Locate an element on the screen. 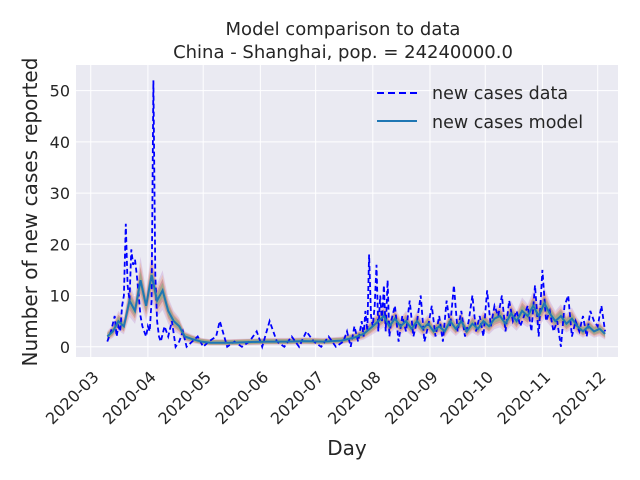 The height and width of the screenshot is (480, 640). legend-label-data: new cases data is located at coordinates (500, 94).